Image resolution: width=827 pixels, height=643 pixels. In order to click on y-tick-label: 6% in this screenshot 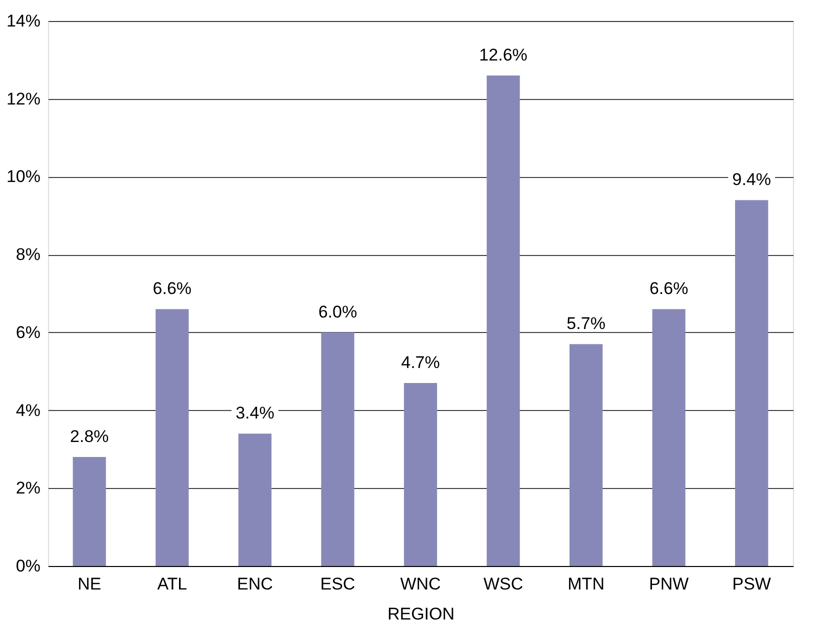, I will do `click(28, 332)`.